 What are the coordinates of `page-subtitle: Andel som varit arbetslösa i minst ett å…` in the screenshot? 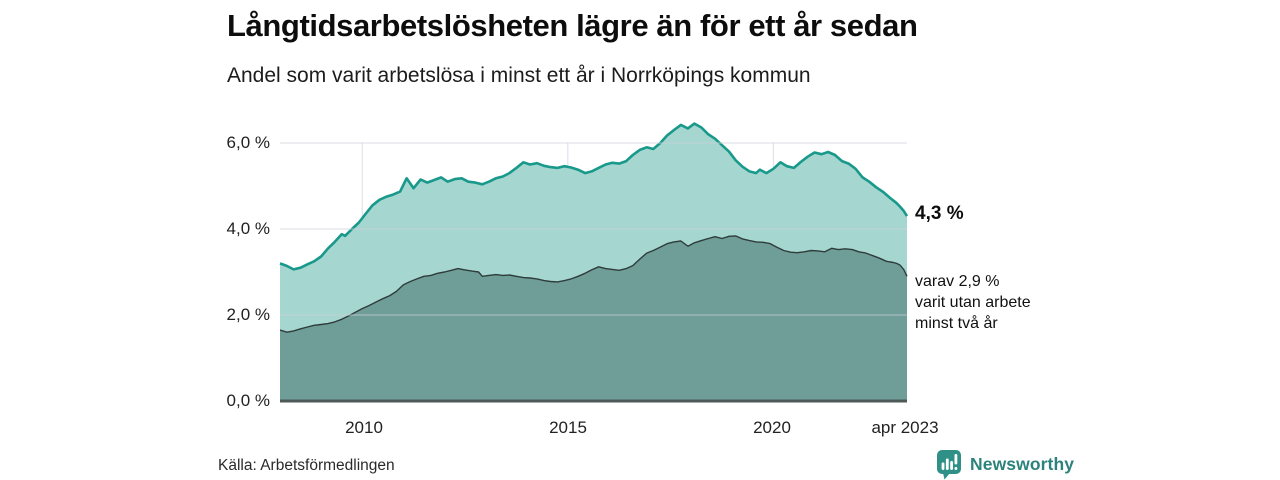 It's located at (519, 75).